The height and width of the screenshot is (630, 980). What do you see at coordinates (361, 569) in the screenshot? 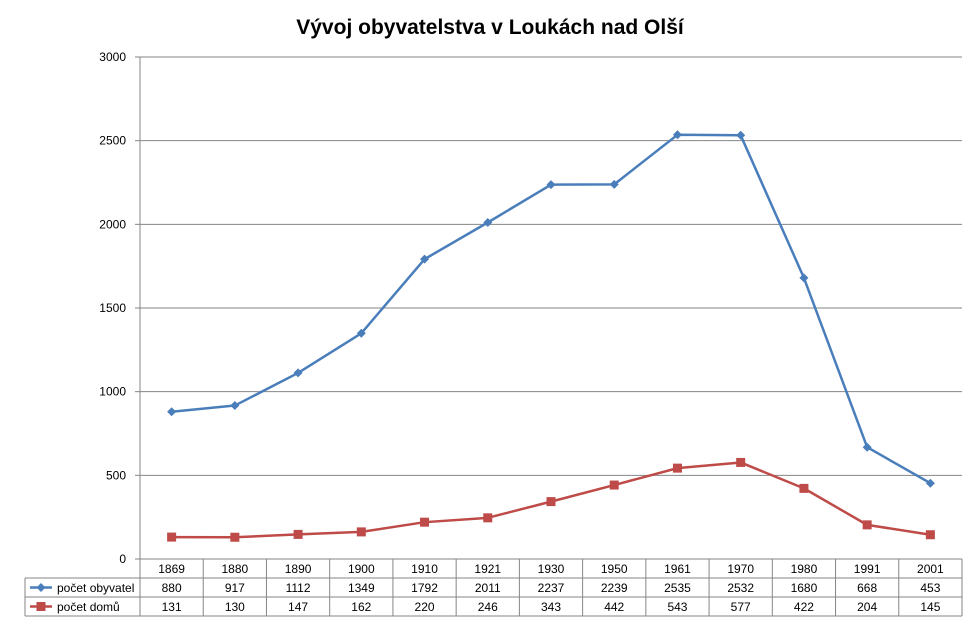
I see `x-tick-label-1900: 1900` at bounding box center [361, 569].